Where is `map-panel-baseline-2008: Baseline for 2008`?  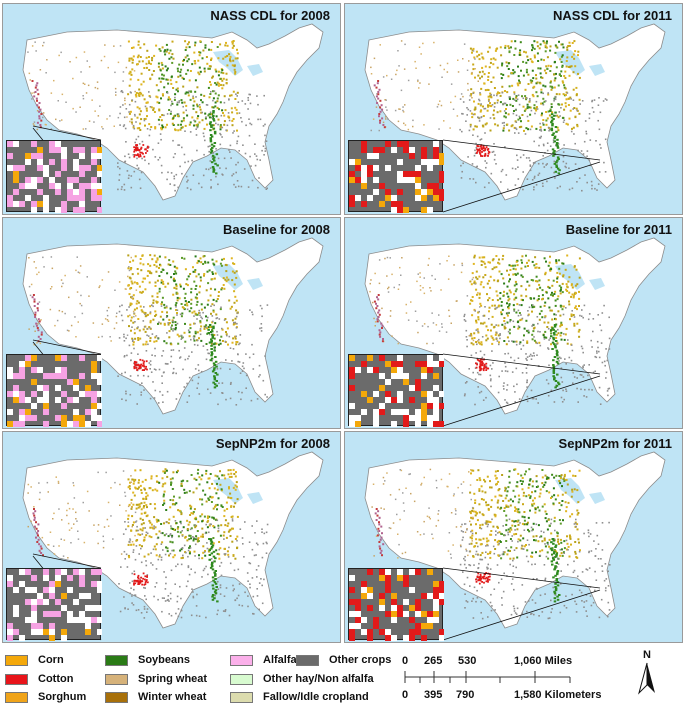
map-panel-baseline-2008: Baseline for 2008 is located at coordinates (171, 323).